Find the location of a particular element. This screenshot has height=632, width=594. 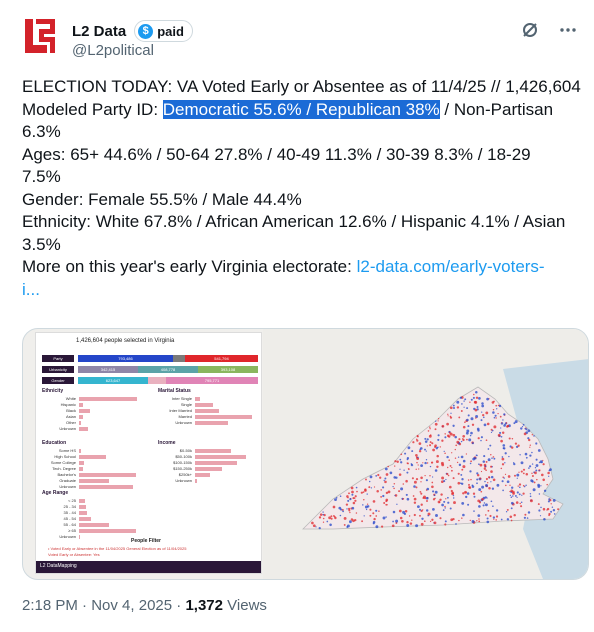

section-row-label: Tech. Degree is located at coordinates (64, 468).